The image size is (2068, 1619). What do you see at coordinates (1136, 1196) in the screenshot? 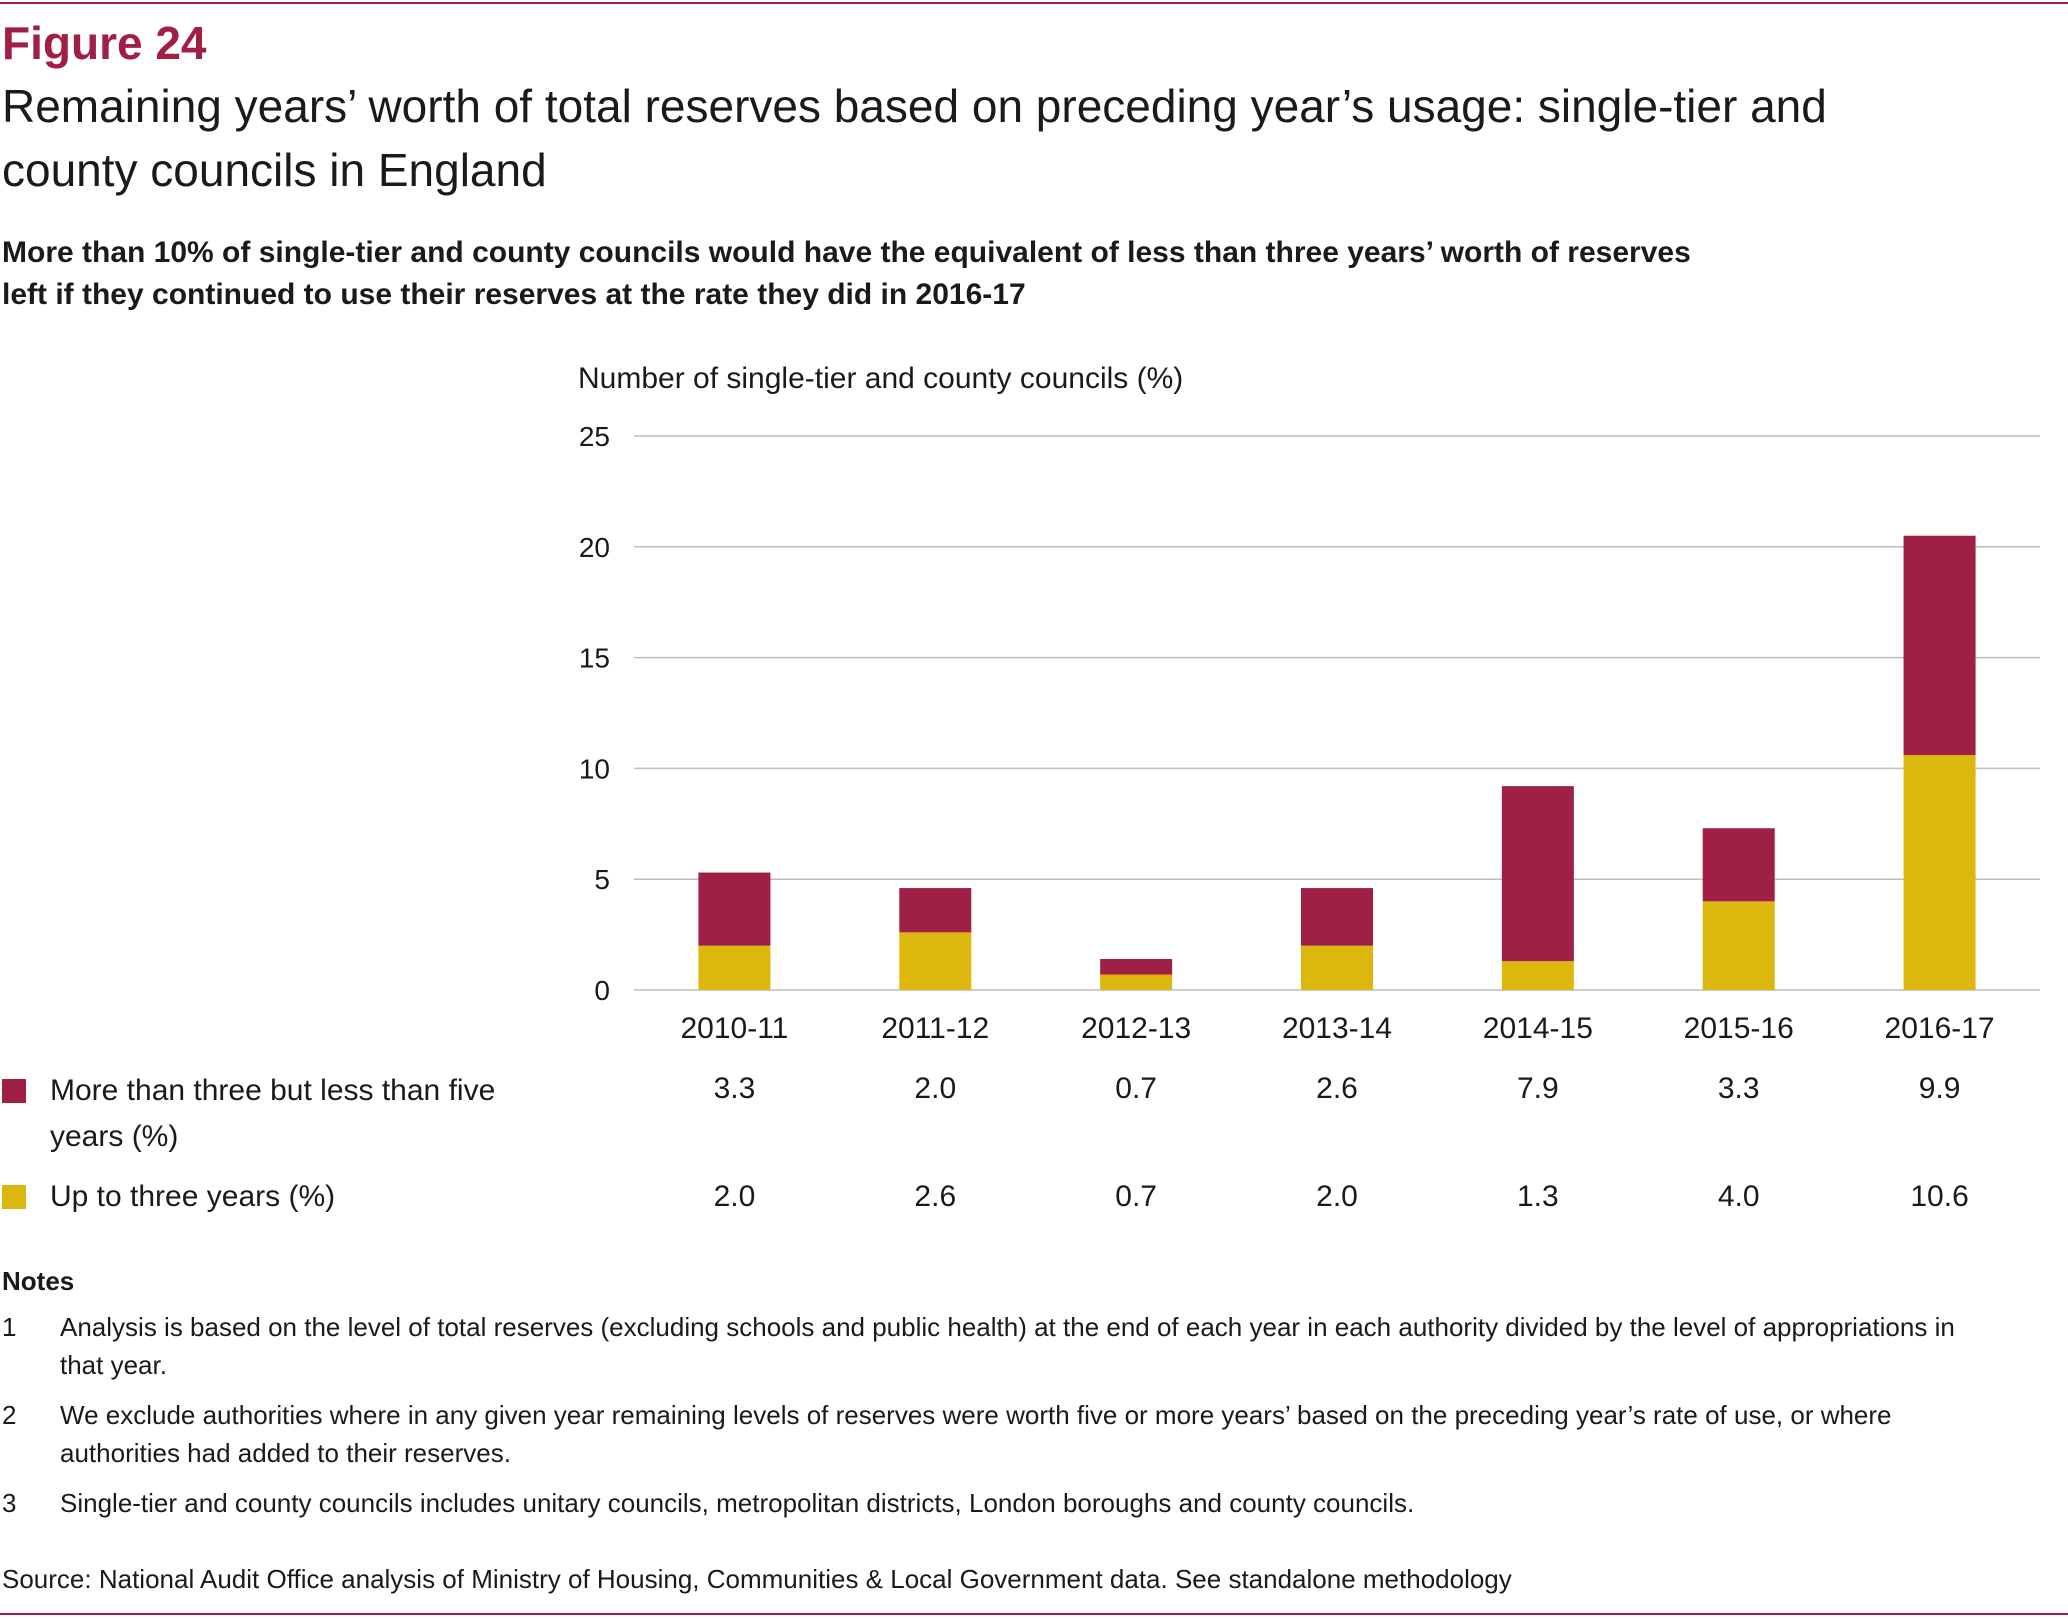
I see `value-label-up-to-three: 0.7` at bounding box center [1136, 1196].